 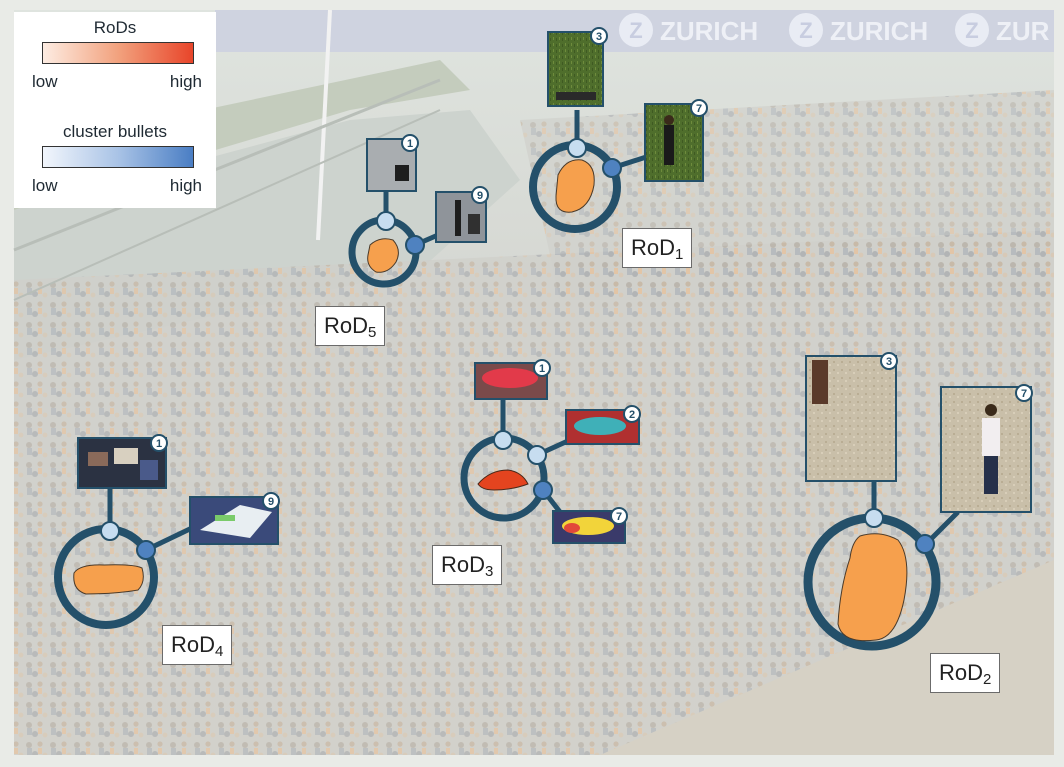 What do you see at coordinates (167, 531) in the screenshot?
I see `rod4-group: 1 9` at bounding box center [167, 531].